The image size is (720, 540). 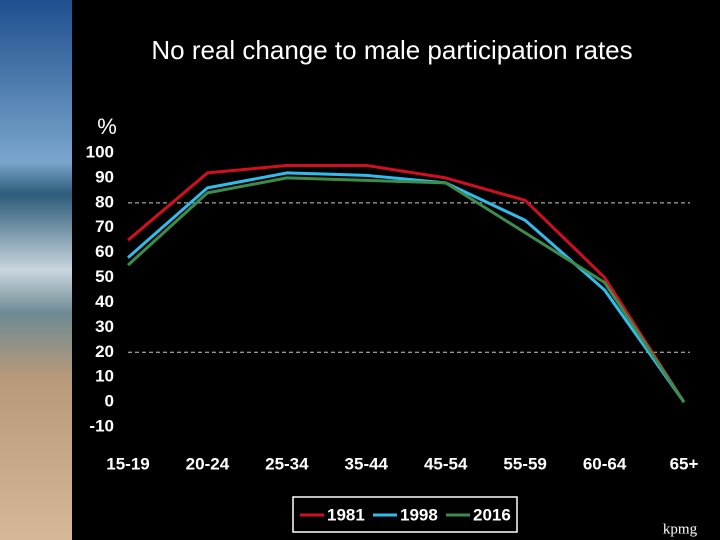 What do you see at coordinates (684, 463) in the screenshot?
I see `x-tick-label: 65+` at bounding box center [684, 463].